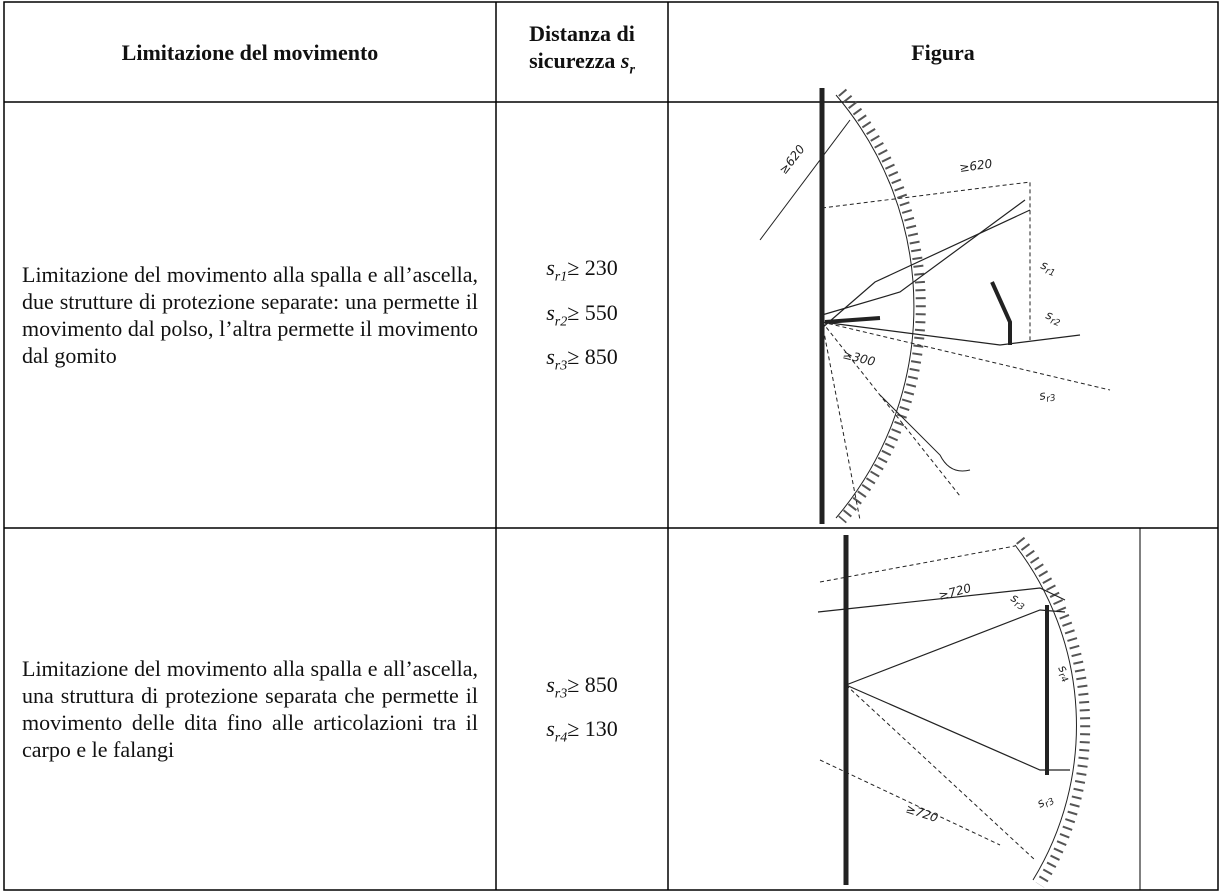 Image resolution: width=1224 pixels, height=894 pixels. I want to click on distance-subscript-wrap: r2, so click(561, 321).